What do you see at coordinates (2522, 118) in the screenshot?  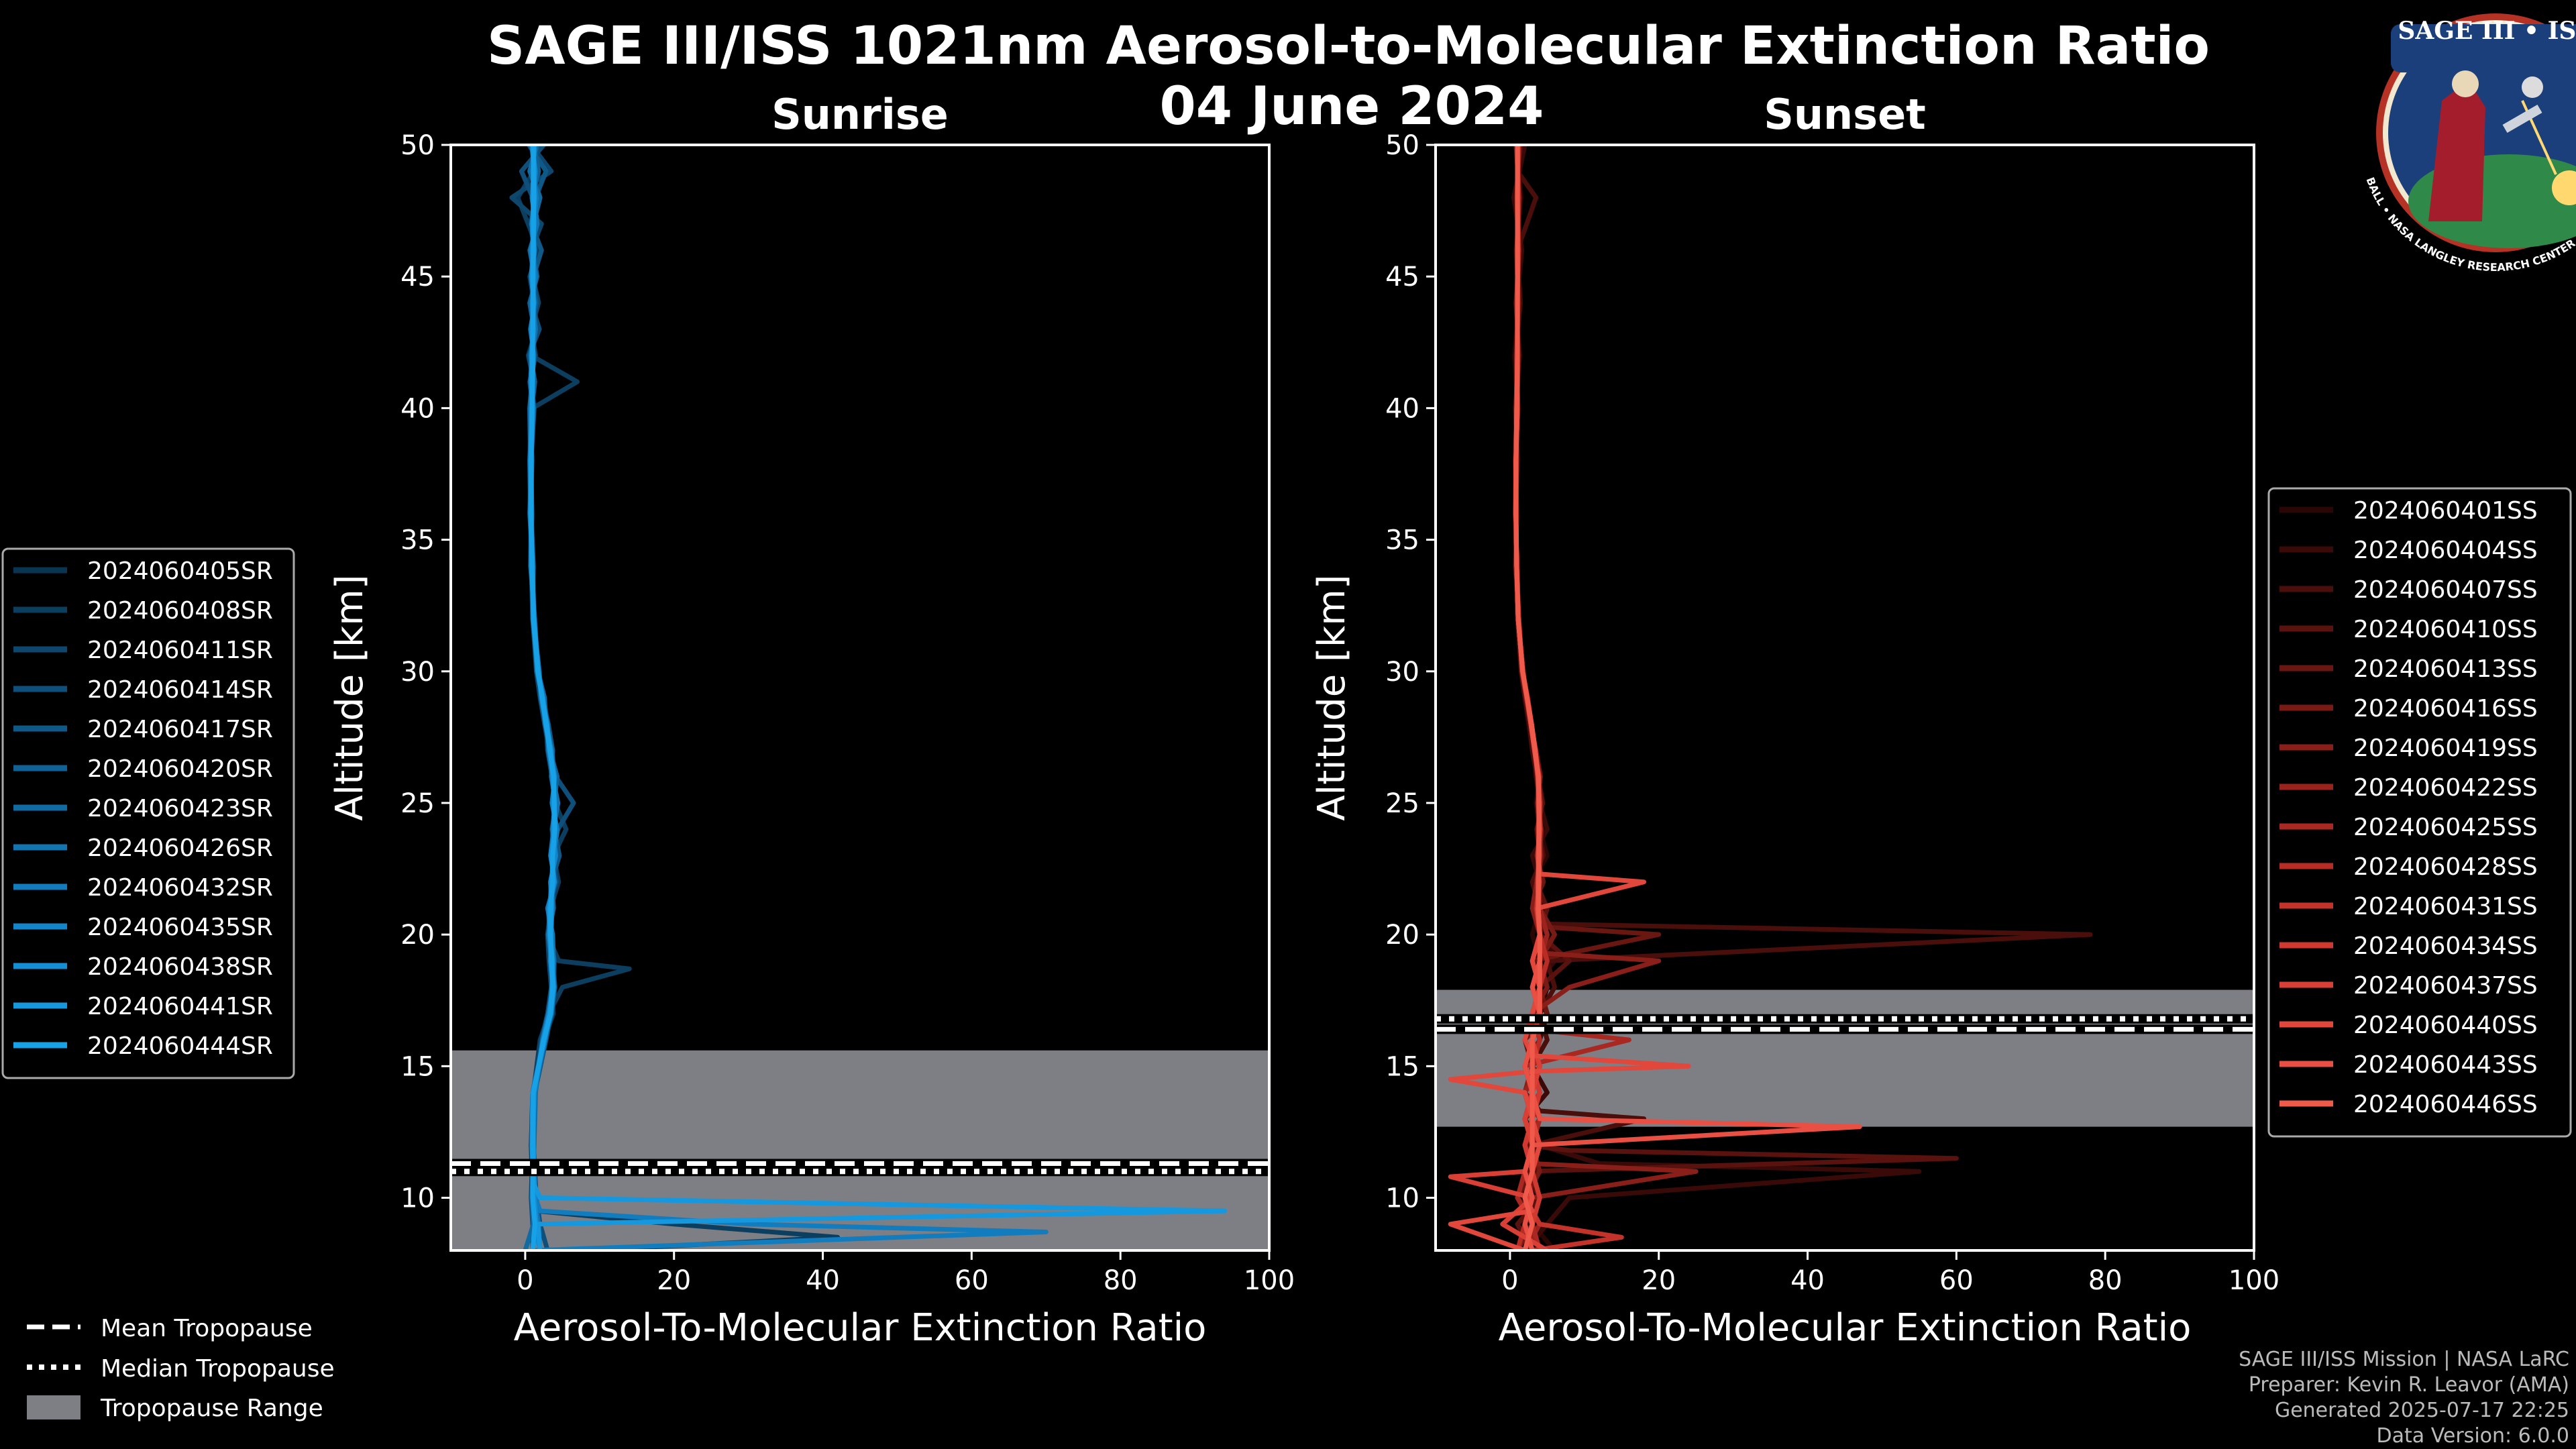 I see `logo-iss` at bounding box center [2522, 118].